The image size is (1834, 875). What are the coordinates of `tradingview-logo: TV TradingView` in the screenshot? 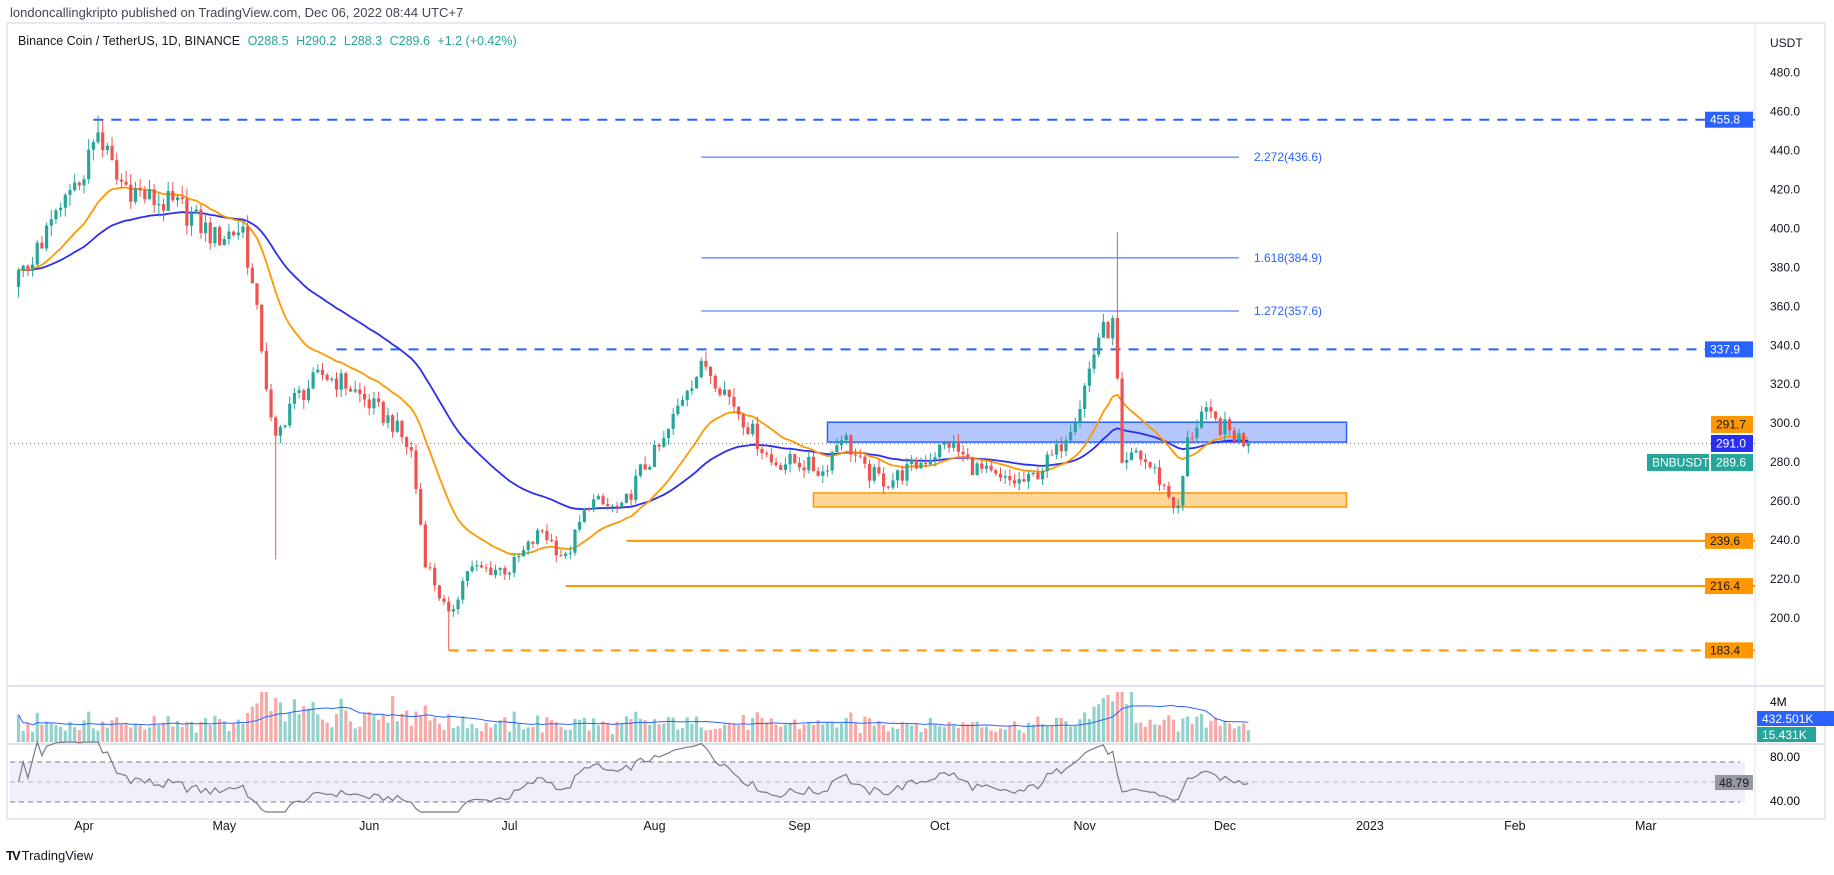 It's located at (49, 855).